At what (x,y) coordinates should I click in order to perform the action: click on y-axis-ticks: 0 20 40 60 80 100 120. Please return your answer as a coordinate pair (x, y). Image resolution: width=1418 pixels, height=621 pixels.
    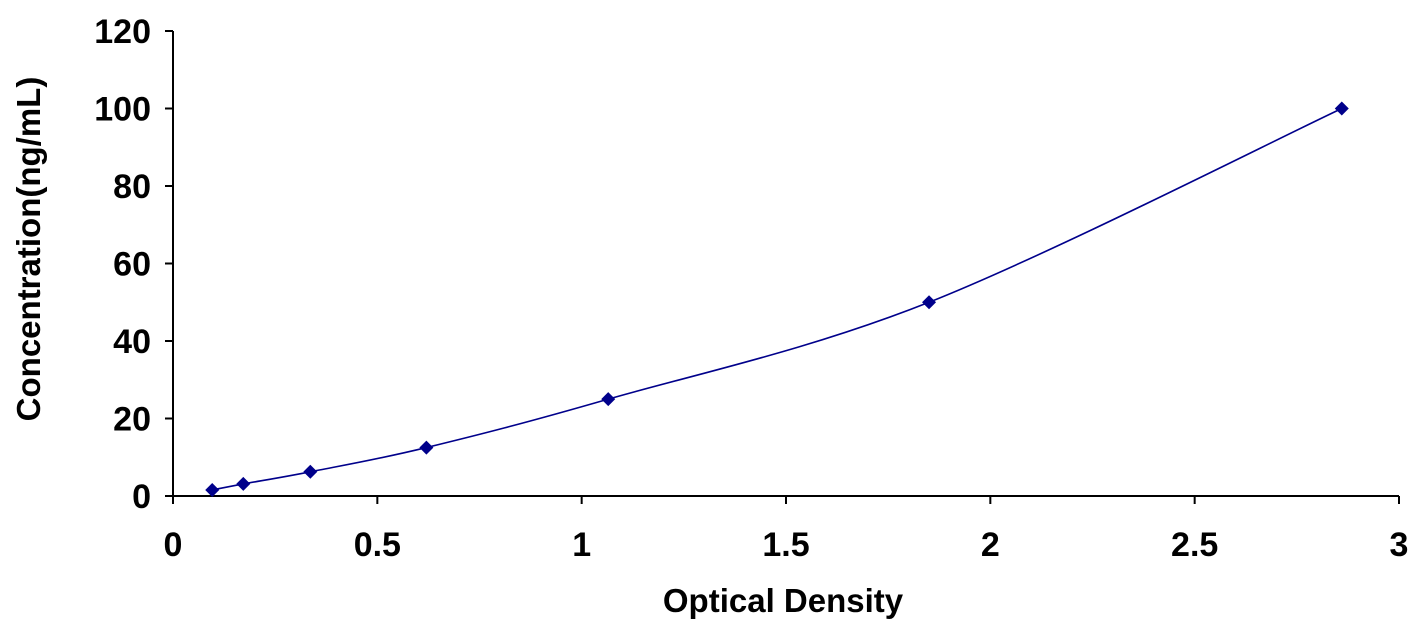
    Looking at the image, I should click on (133, 264).